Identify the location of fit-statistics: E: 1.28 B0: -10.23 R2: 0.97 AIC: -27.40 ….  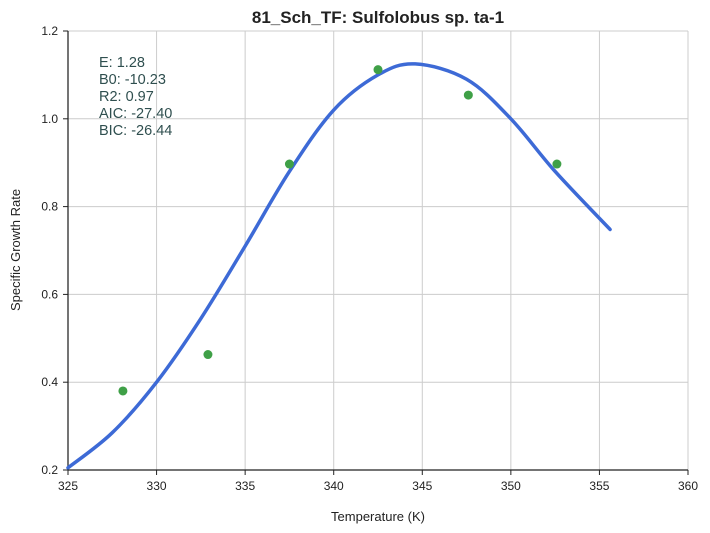
(135, 97).